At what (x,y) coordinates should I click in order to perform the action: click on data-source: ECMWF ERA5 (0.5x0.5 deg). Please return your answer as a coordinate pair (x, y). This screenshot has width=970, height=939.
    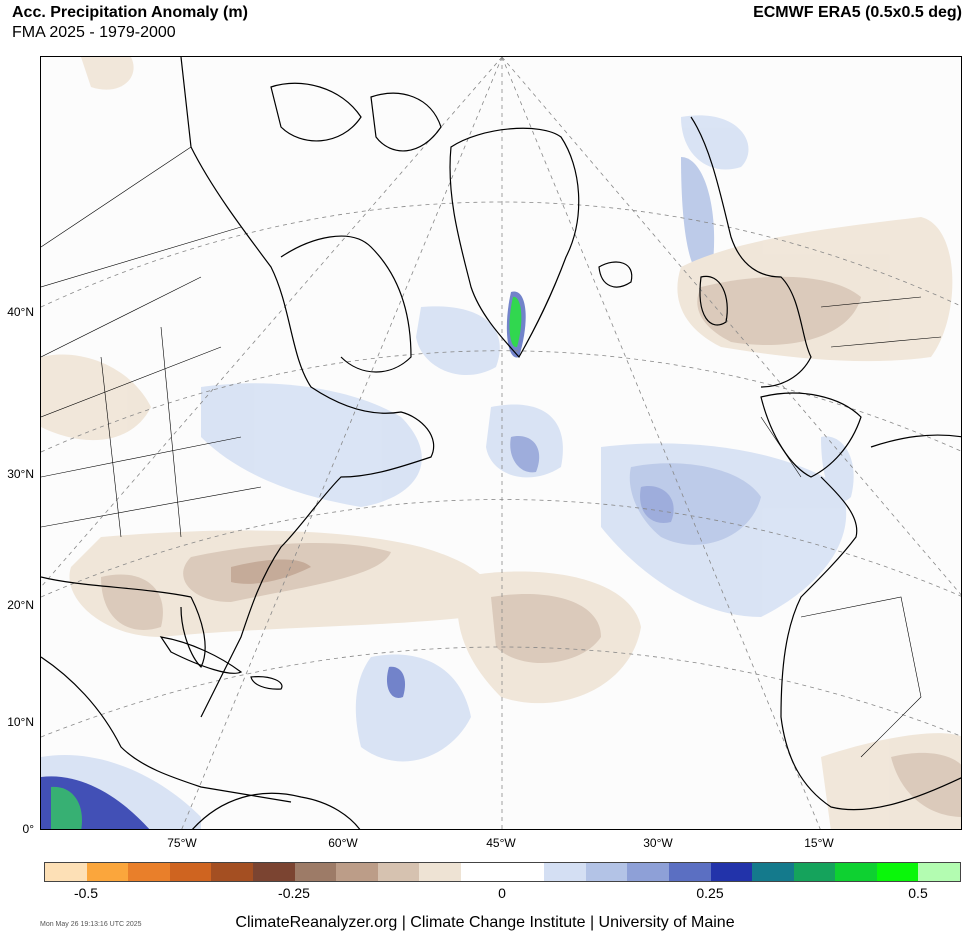
    Looking at the image, I should click on (857, 12).